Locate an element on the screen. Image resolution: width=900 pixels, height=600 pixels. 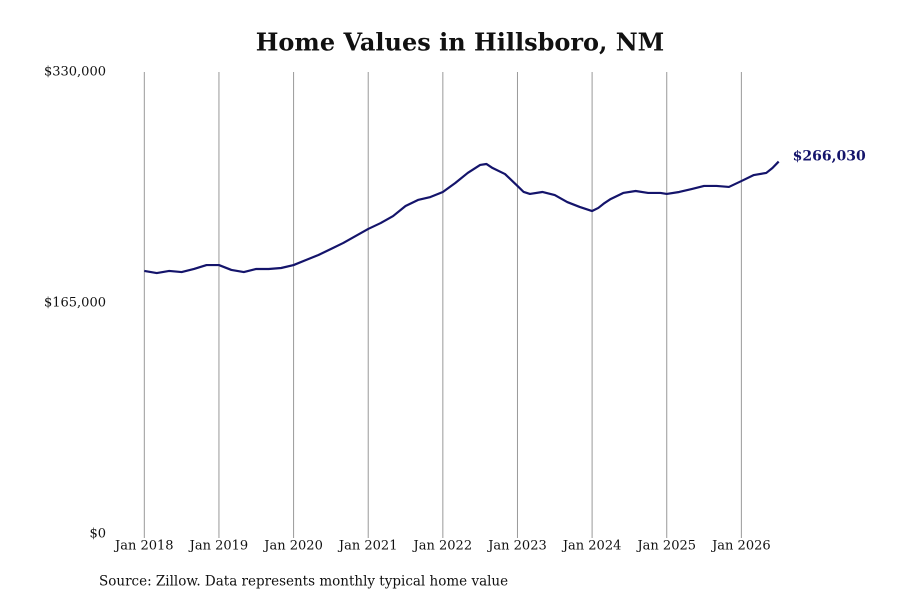
y-tick-label: $330,000 is located at coordinates (75, 72).